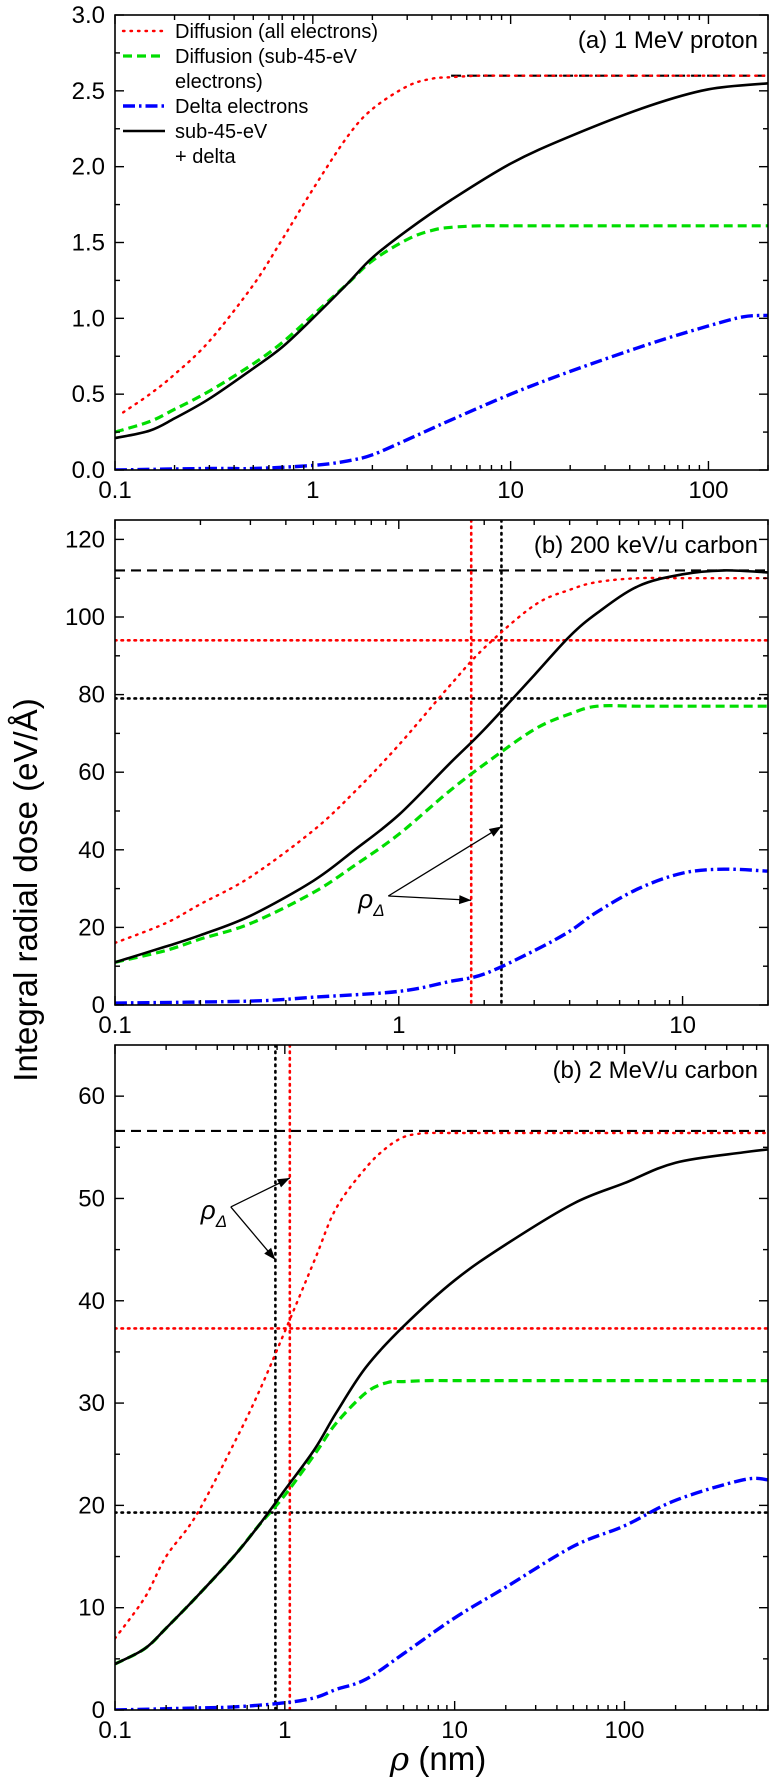 Image resolution: width=771 pixels, height=1784 pixels. Describe the element at coordinates (441, 1593) in the screenshot. I see `panel-c-series-delta` at that location.